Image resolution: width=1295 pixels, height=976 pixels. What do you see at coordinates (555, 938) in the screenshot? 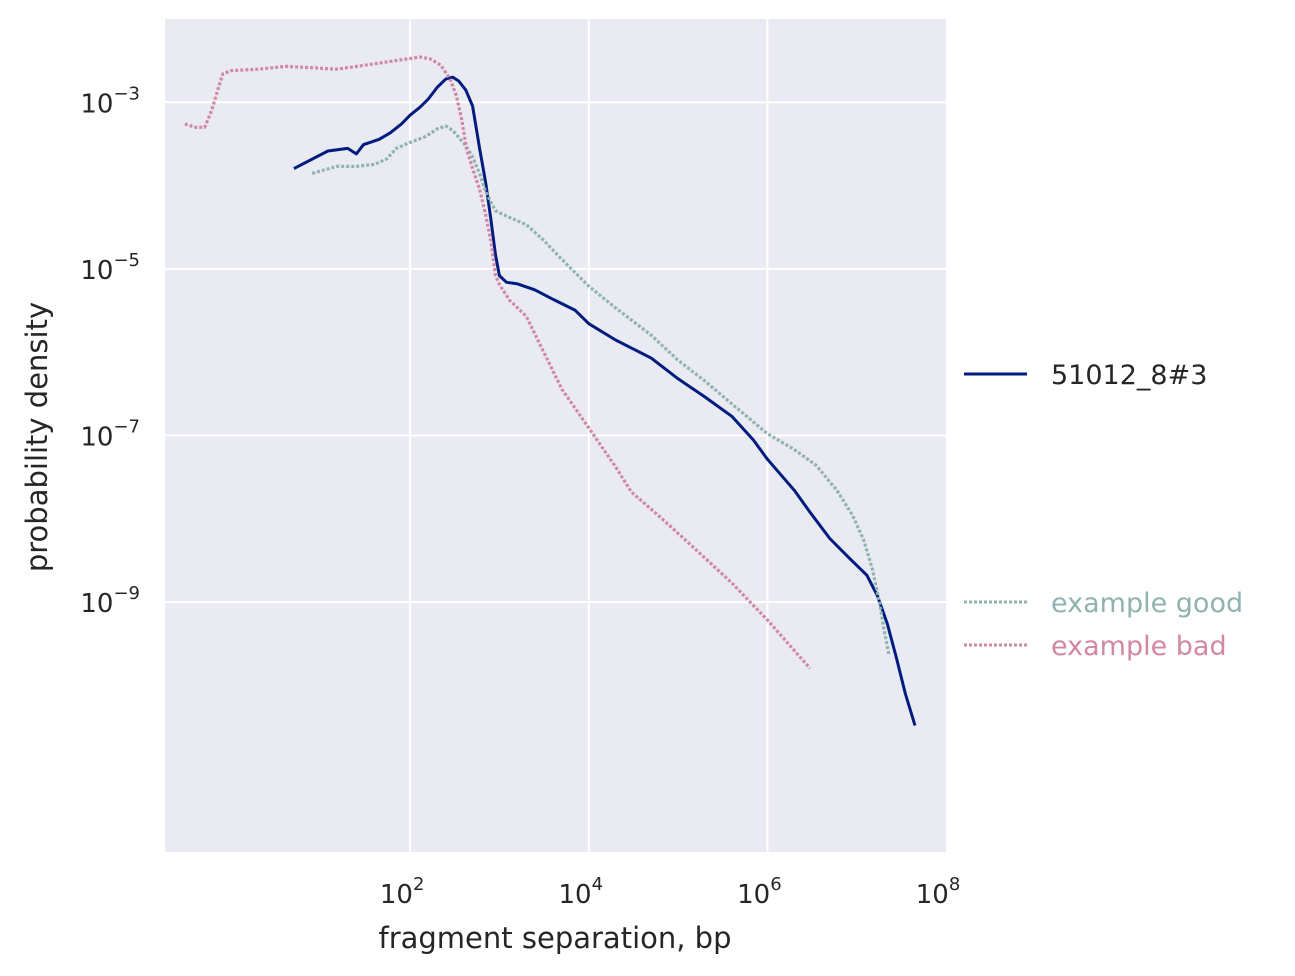
I see `x-axis-label: fragment separation, bp` at bounding box center [555, 938].